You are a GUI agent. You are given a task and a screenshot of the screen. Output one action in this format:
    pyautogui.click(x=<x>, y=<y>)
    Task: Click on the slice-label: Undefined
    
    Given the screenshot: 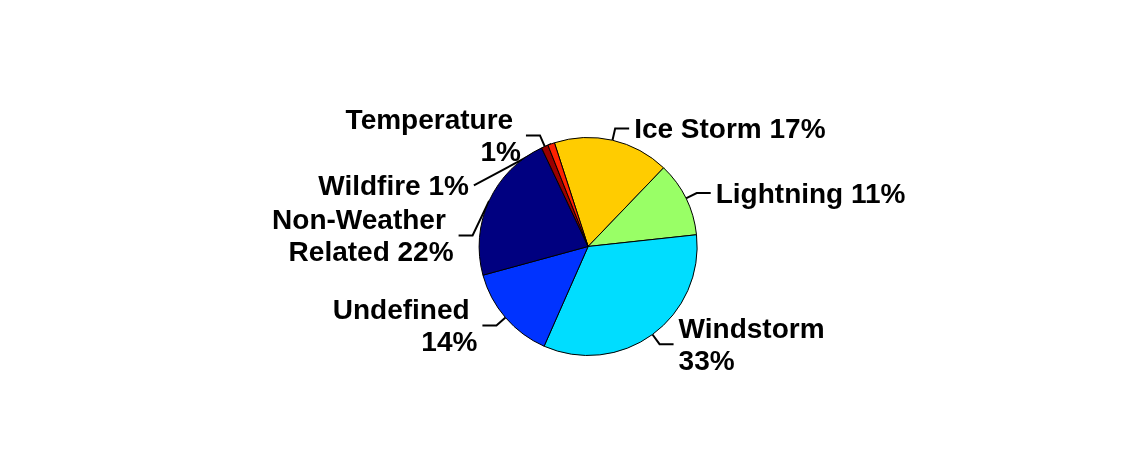 What is the action you would take?
    pyautogui.click(x=405, y=309)
    